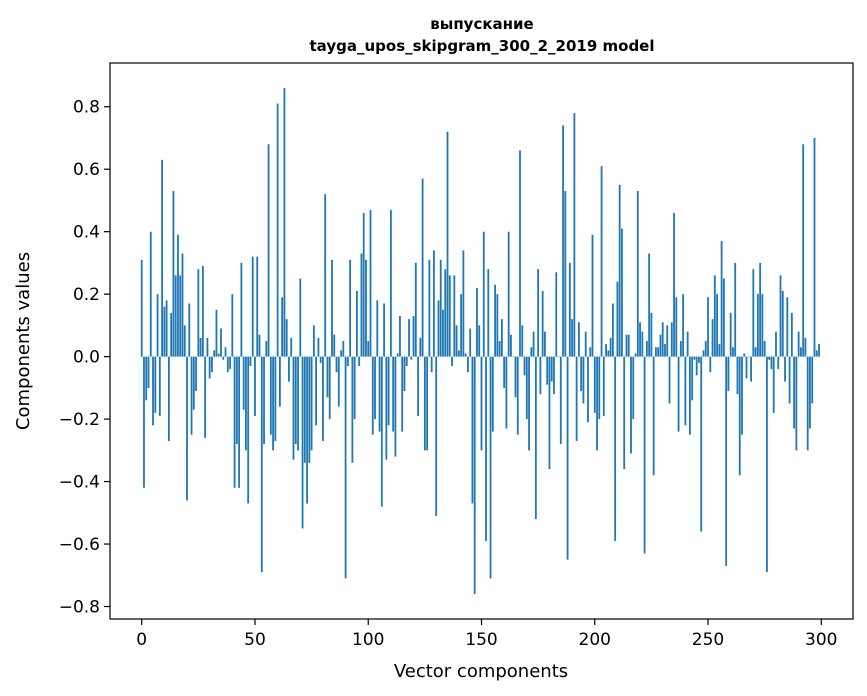 The image size is (867, 696). Describe the element at coordinates (368, 640) in the screenshot. I see `x-tick-label: 100` at that location.